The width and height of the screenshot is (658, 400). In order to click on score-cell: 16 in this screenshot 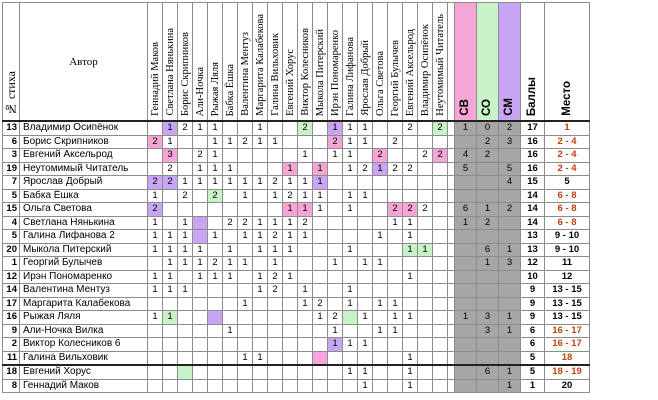, I will do `click(532, 168)`.